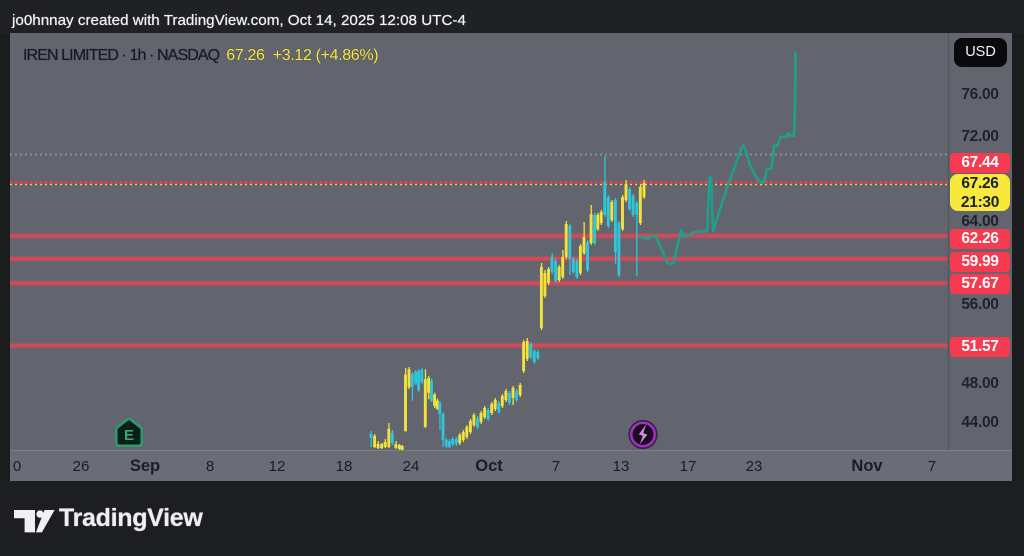 The width and height of the screenshot is (1024, 556). What do you see at coordinates (129, 435) in the screenshot?
I see `svg-text: E` at bounding box center [129, 435].